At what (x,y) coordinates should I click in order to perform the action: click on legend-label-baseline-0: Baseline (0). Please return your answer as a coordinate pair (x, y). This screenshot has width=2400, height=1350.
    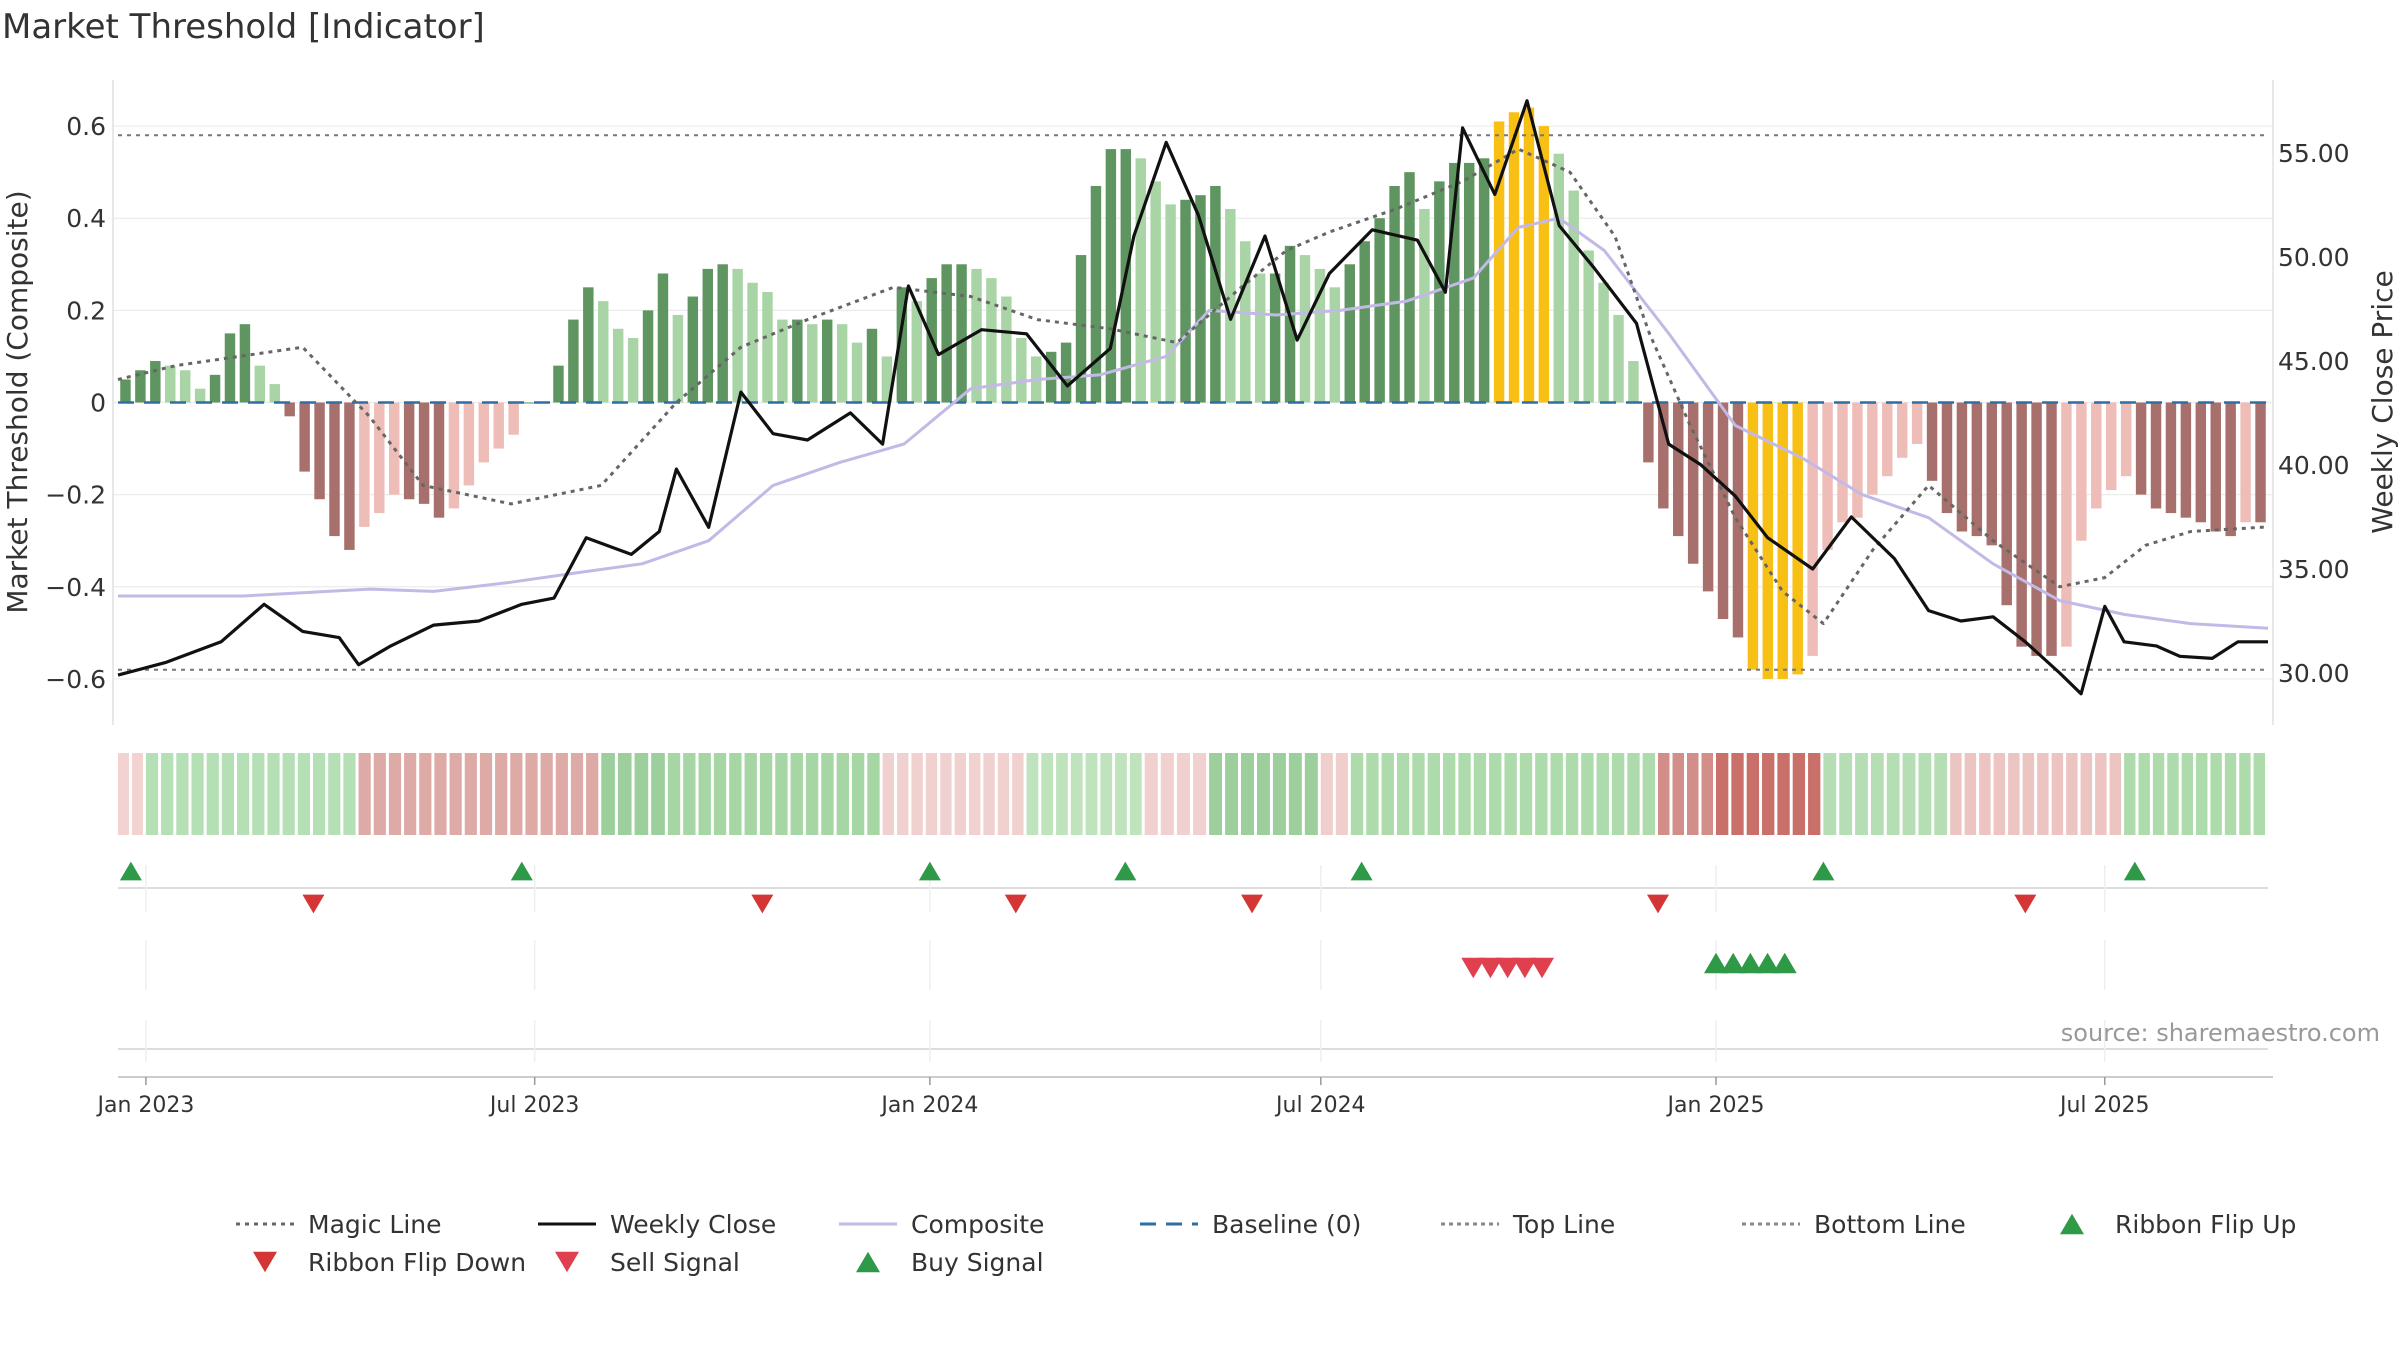
    Looking at the image, I should click on (1286, 1224).